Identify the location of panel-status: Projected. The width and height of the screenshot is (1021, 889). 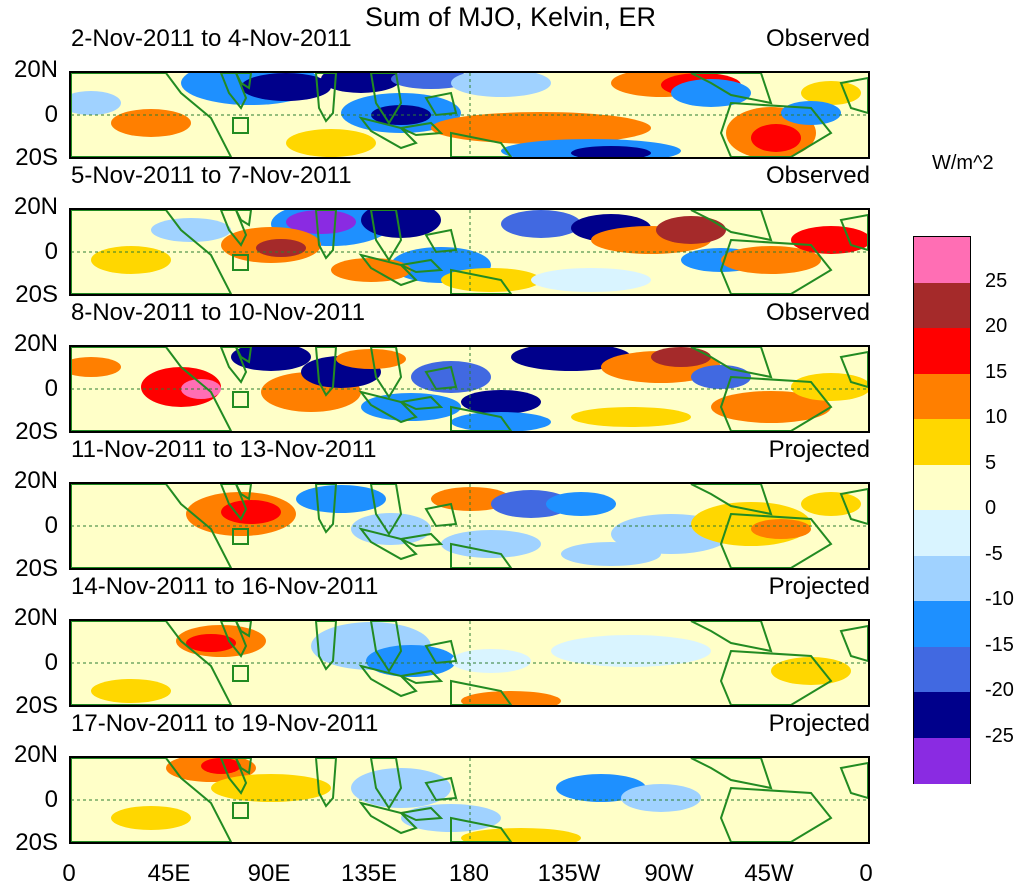
(819, 723).